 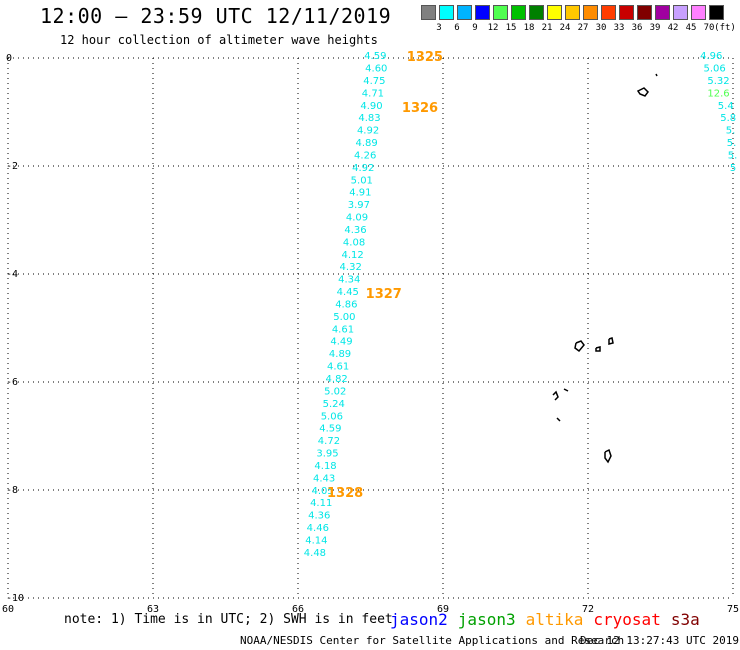 What do you see at coordinates (346, 304) in the screenshot?
I see `swh-data-point: 4.86` at bounding box center [346, 304].